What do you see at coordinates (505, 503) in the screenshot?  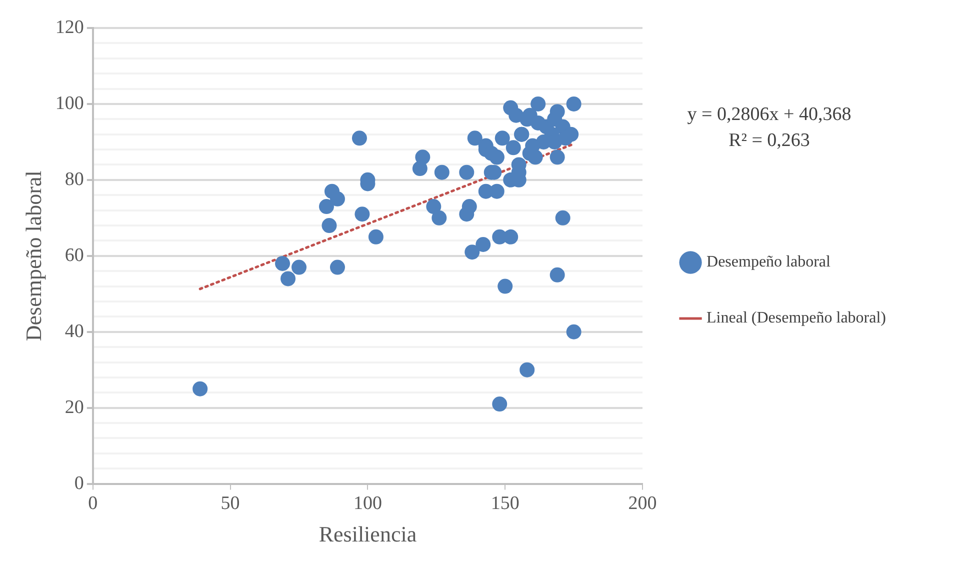 I see `x-tick-label: 150` at bounding box center [505, 503].